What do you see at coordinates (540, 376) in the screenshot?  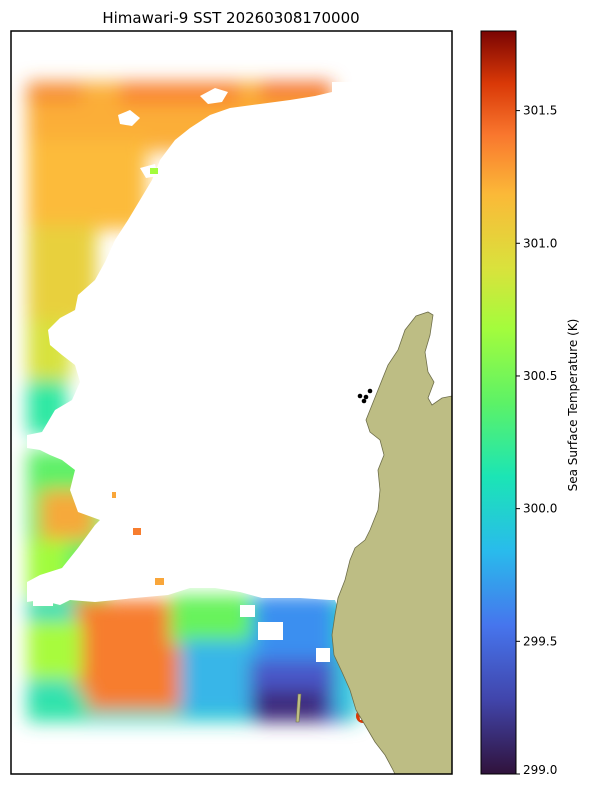 I see `colorbar-tick-label: 300.5` at bounding box center [540, 376].